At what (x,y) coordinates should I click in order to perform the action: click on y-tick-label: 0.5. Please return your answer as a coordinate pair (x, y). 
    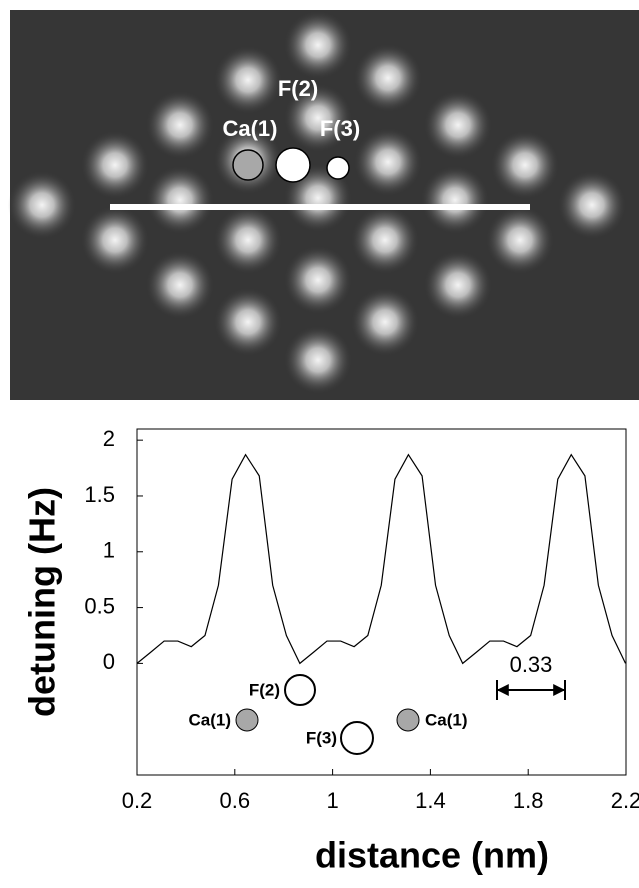
    Looking at the image, I should click on (99, 605).